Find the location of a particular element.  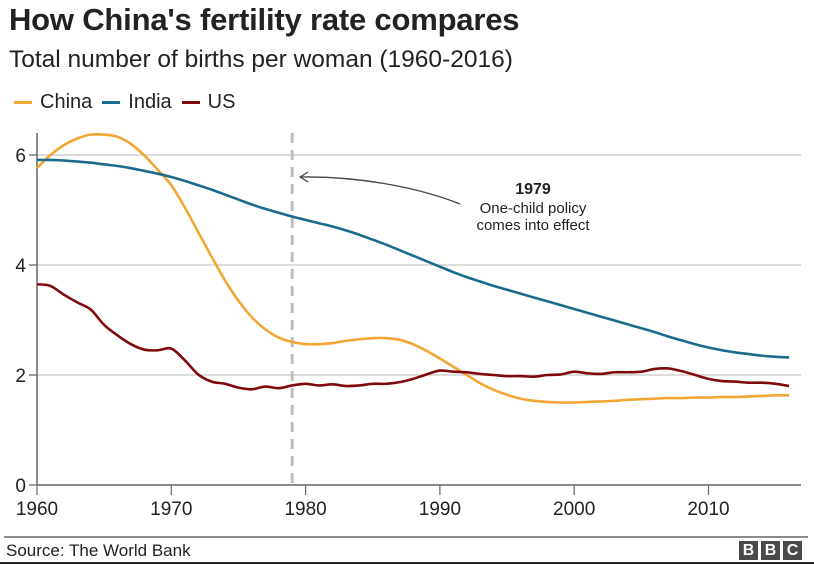

legend-label-india: India is located at coordinates (150, 102).